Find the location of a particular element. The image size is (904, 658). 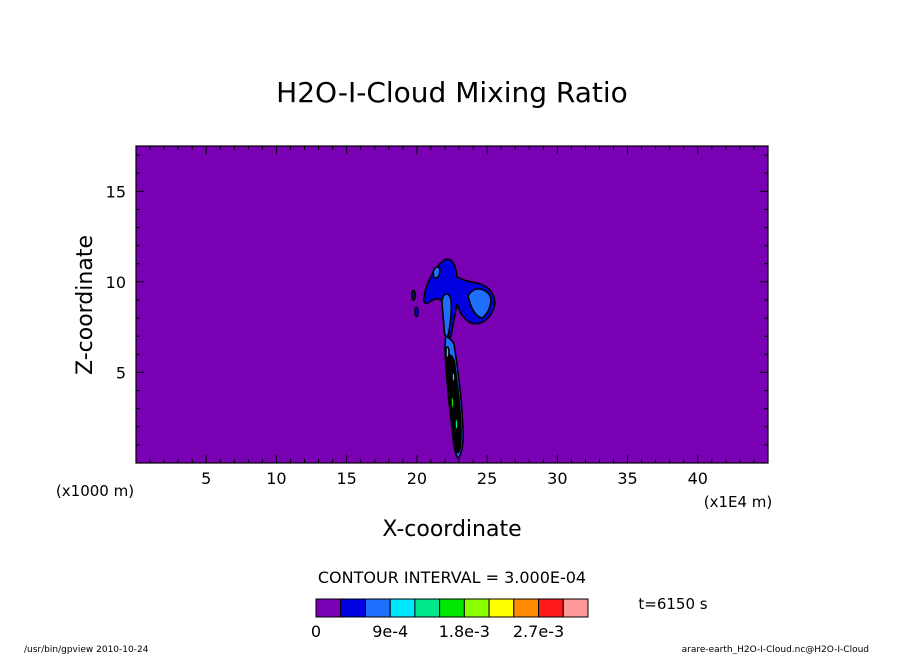

y-tick-label: 15 is located at coordinates (116, 191).